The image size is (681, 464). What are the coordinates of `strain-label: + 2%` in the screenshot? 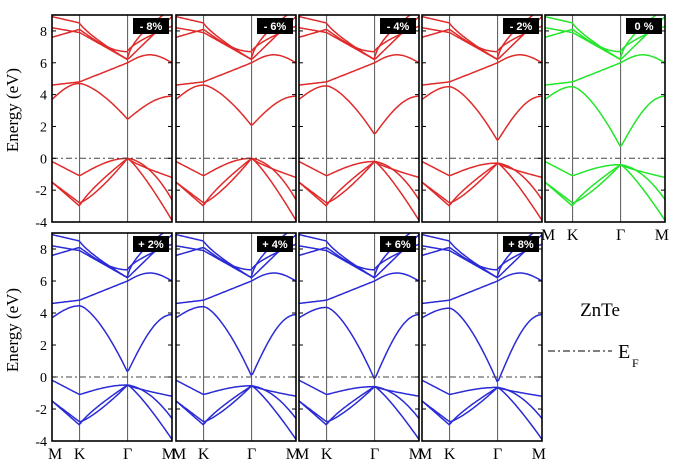 It's located at (151, 245).